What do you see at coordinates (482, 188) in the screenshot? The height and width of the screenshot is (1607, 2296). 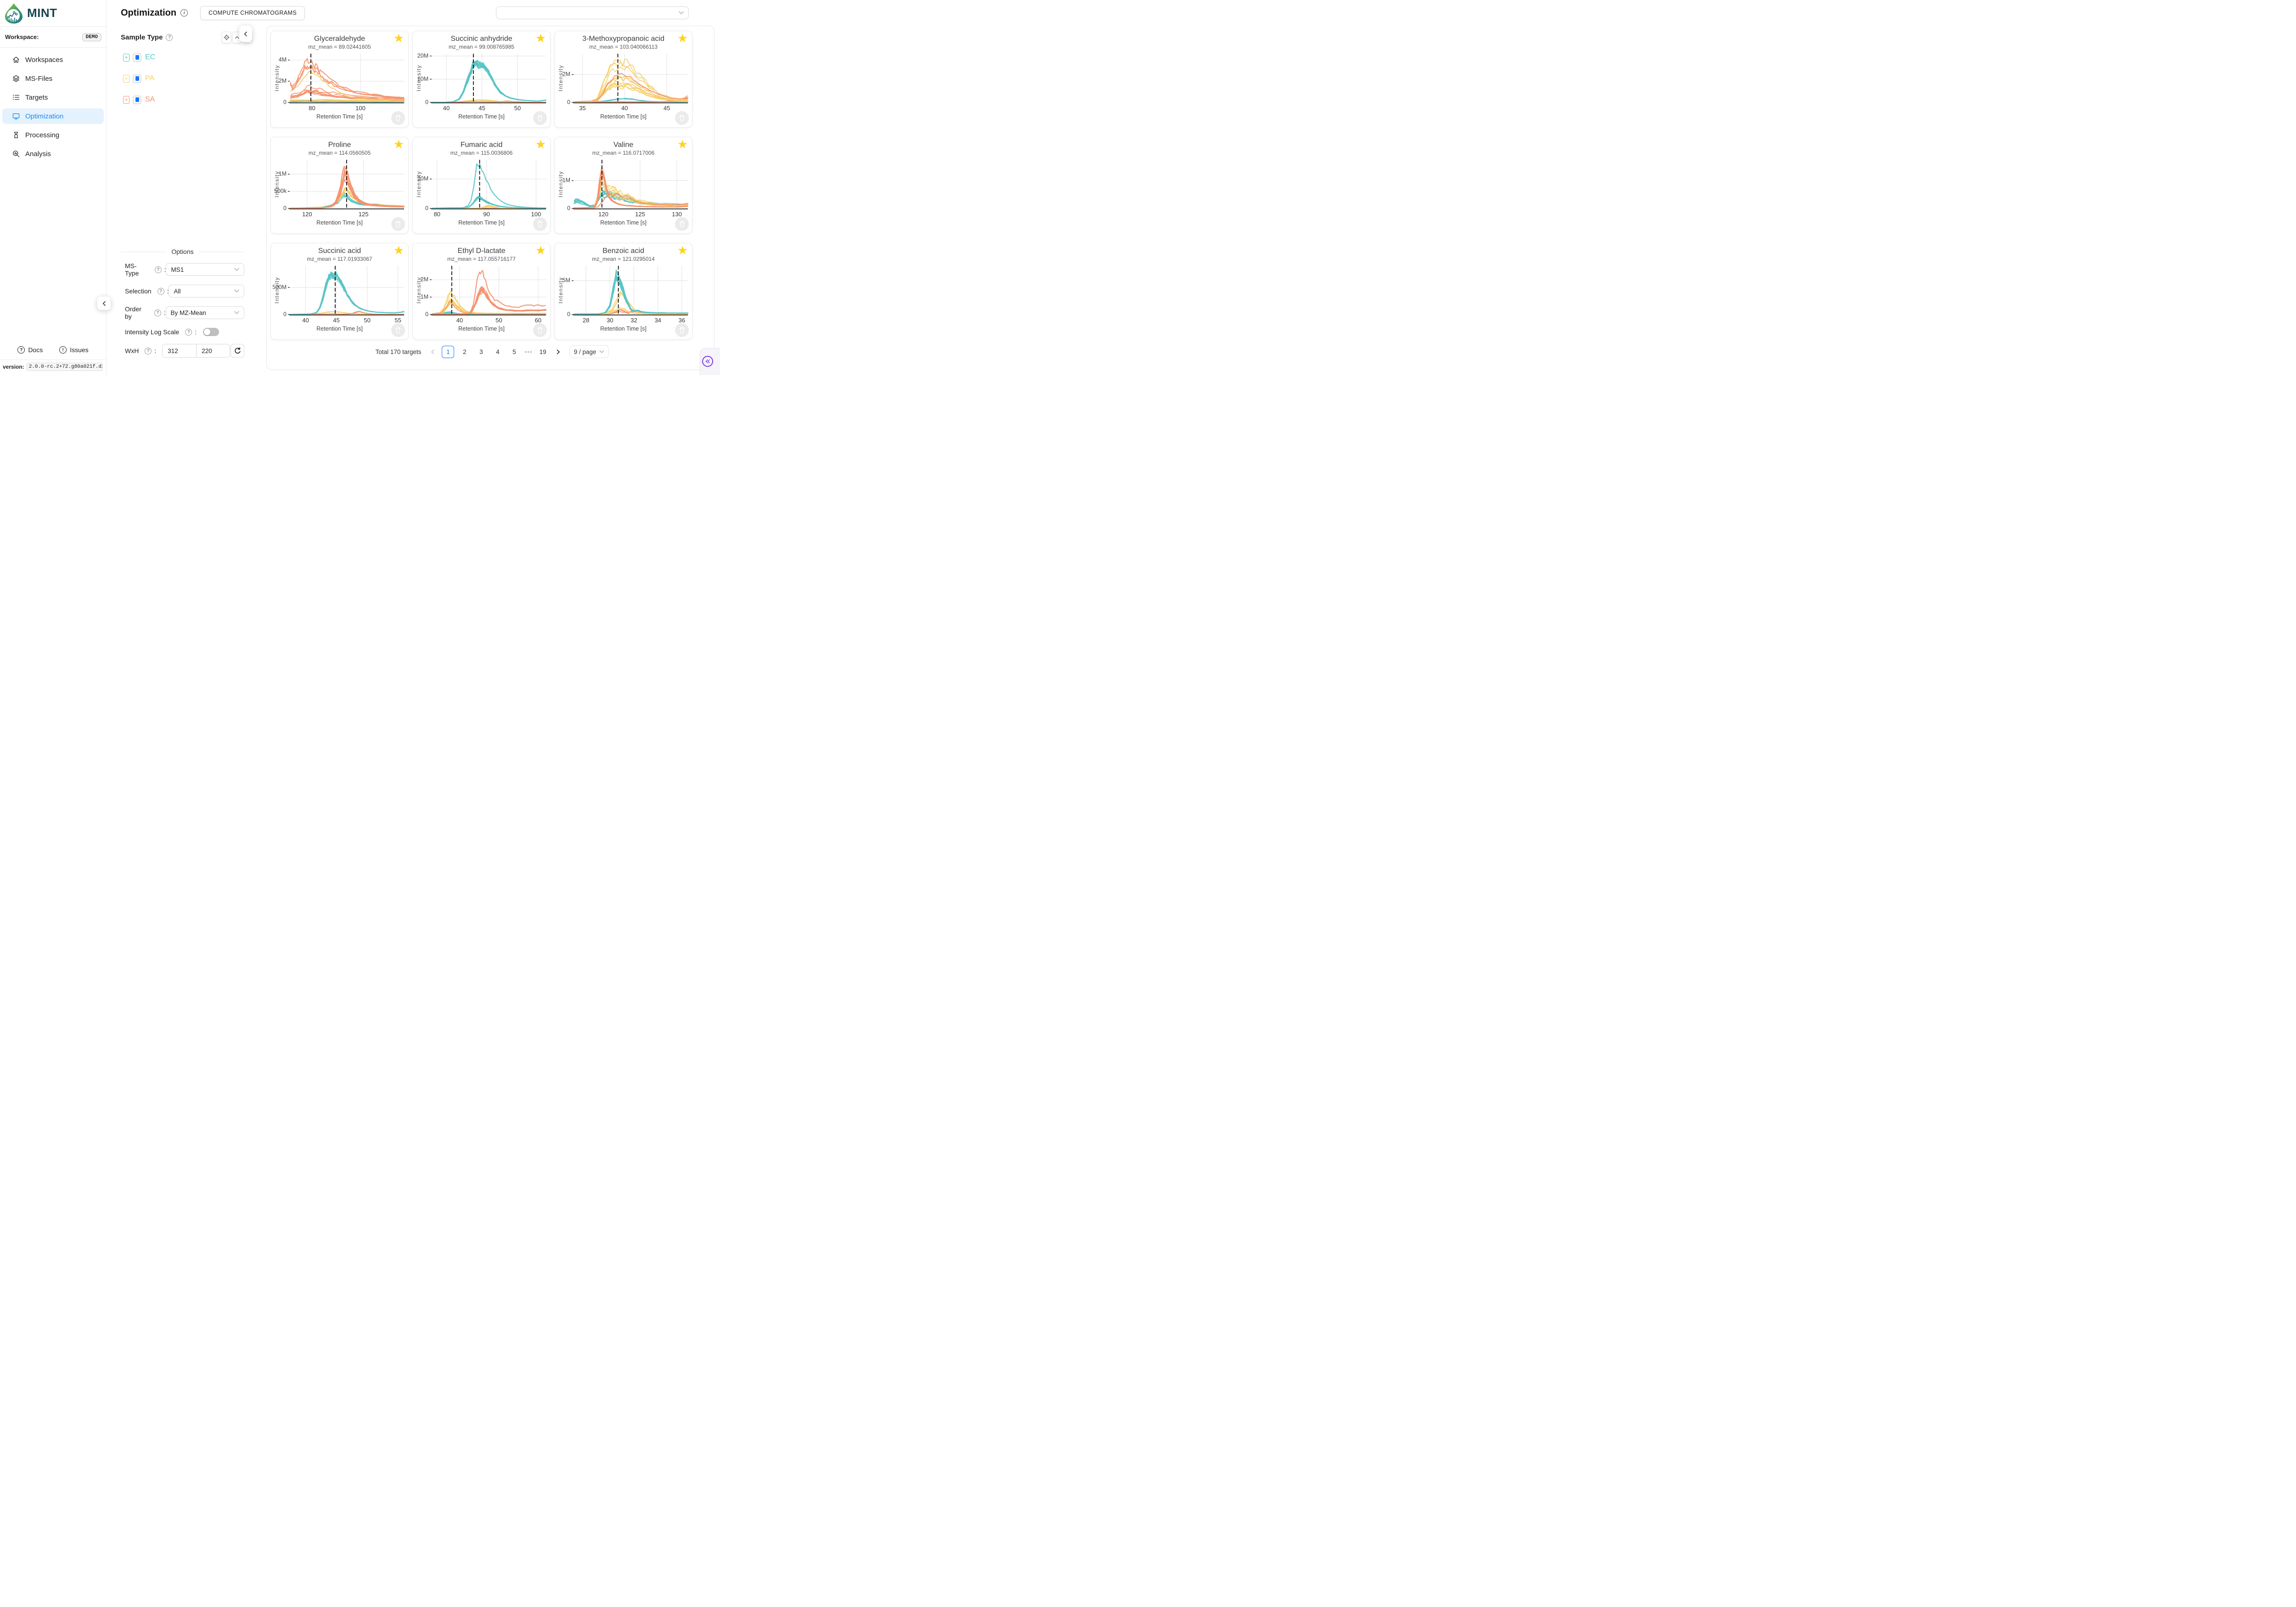 I see `chromatogram-plot: 0 20M 80 90 100 Intensity` at bounding box center [482, 188].